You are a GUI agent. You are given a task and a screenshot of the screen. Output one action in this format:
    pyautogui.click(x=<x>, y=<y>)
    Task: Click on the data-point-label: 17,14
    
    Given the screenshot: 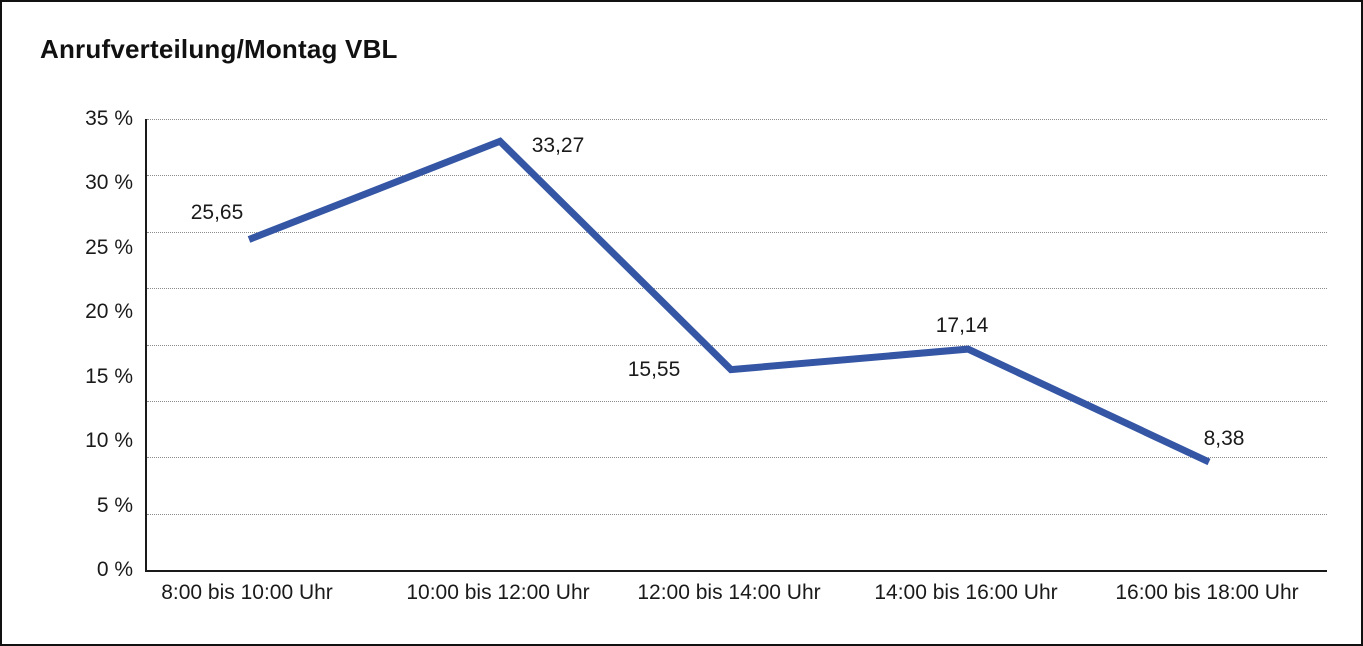 What is the action you would take?
    pyautogui.click(x=962, y=326)
    